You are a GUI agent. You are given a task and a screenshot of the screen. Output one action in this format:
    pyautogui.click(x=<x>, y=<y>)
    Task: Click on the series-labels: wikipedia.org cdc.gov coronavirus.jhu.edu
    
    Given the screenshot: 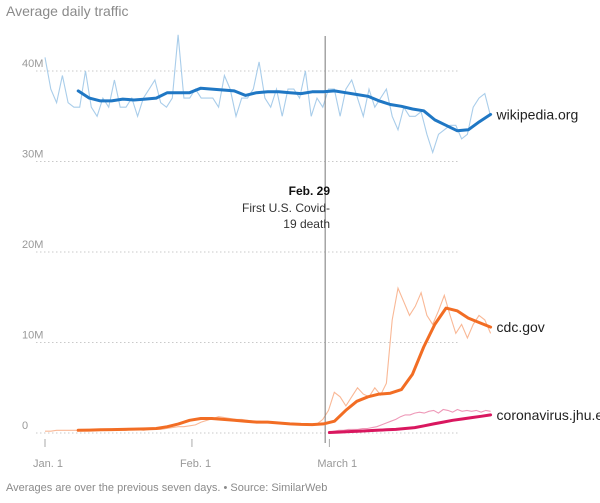 What is the action you would take?
    pyautogui.click(x=548, y=264)
    